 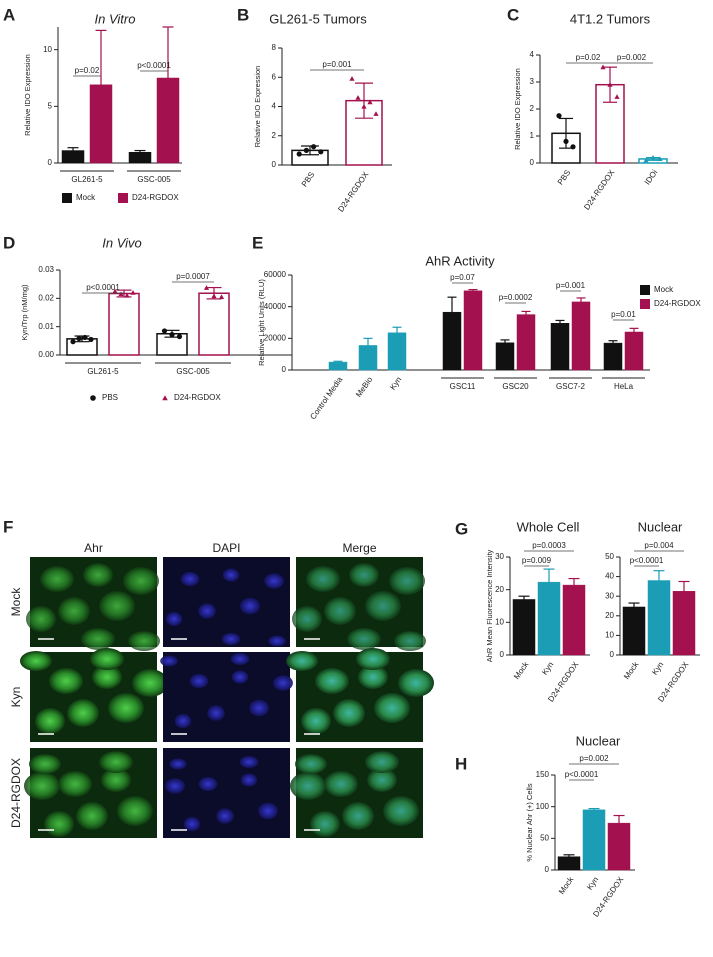 I want to click on panel-letter: H, so click(x=461, y=763).